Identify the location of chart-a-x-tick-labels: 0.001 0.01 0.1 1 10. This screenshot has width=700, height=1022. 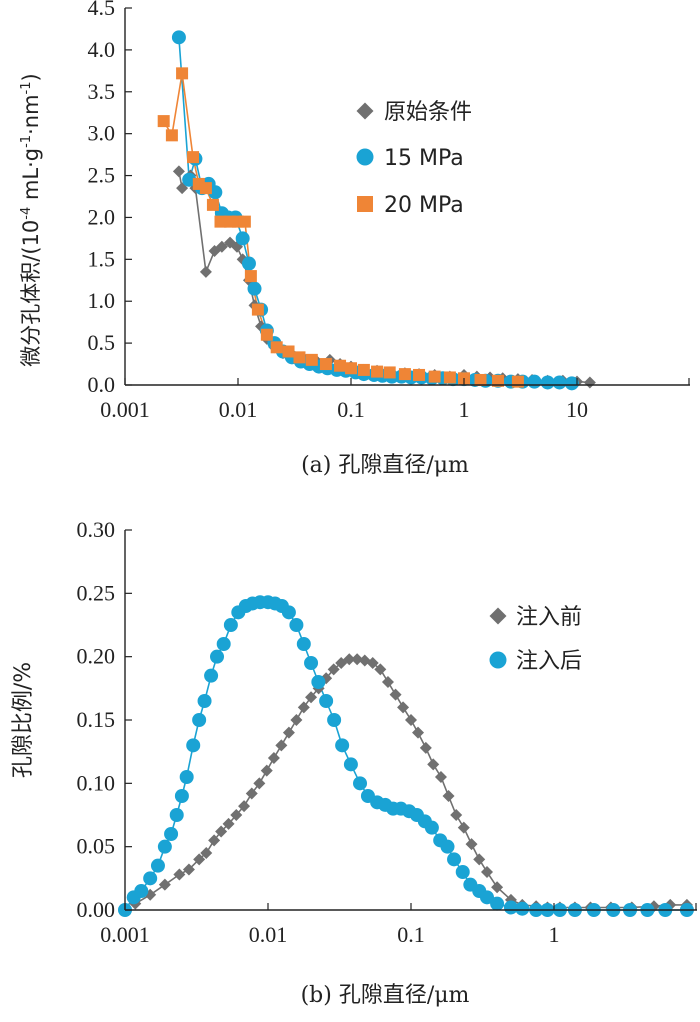
(344, 409).